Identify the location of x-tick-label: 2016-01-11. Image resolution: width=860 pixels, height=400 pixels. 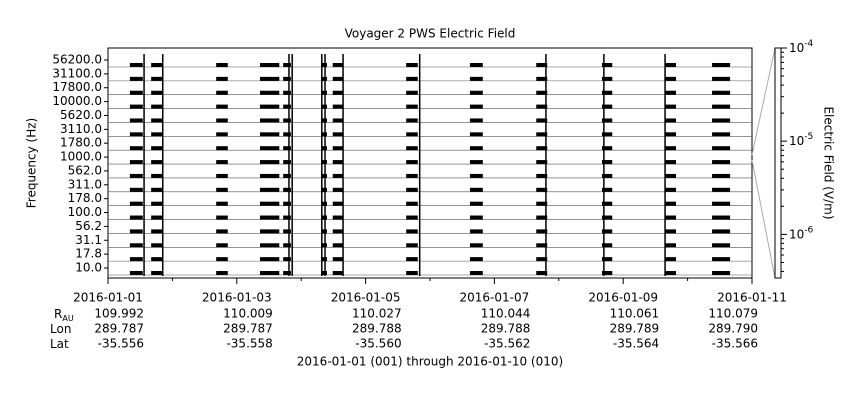
(752, 298).